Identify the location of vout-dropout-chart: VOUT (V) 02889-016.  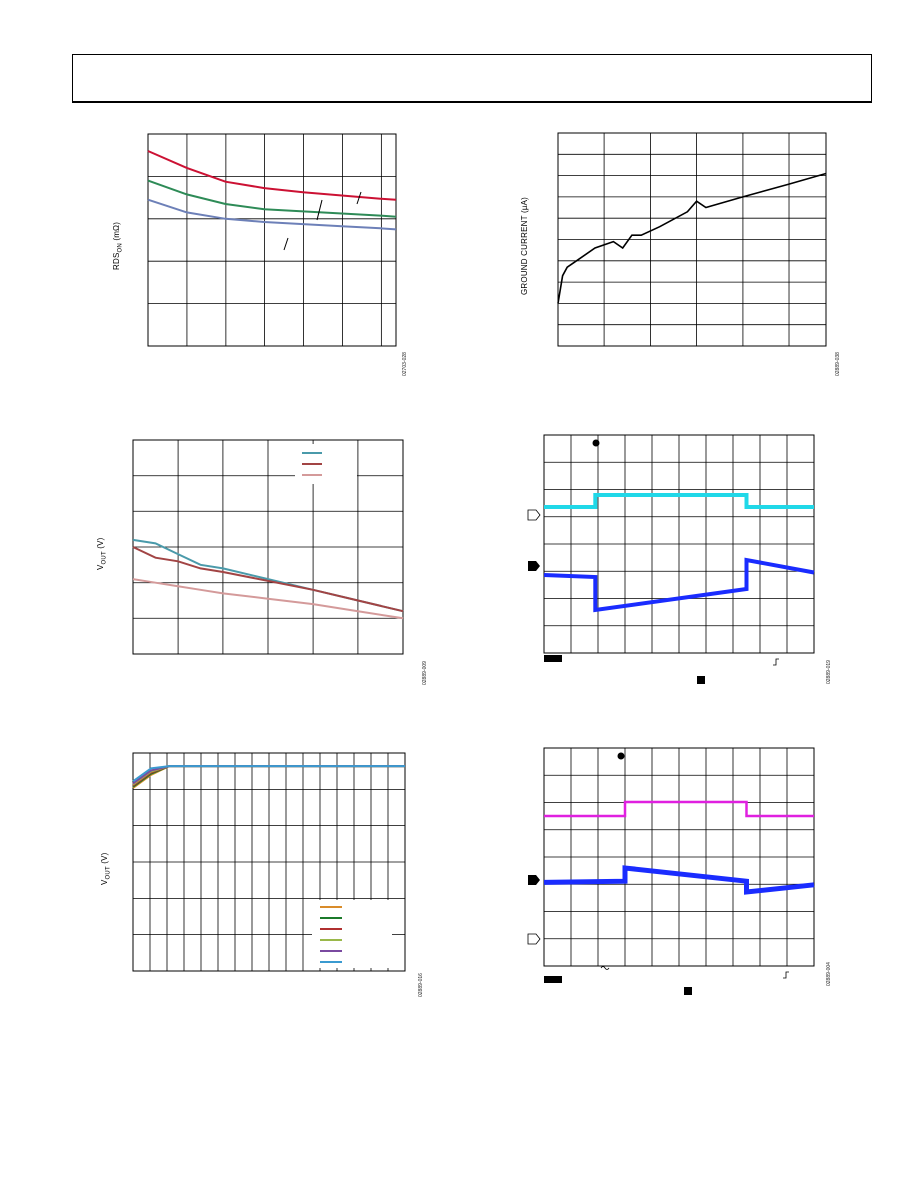
(262, 875).